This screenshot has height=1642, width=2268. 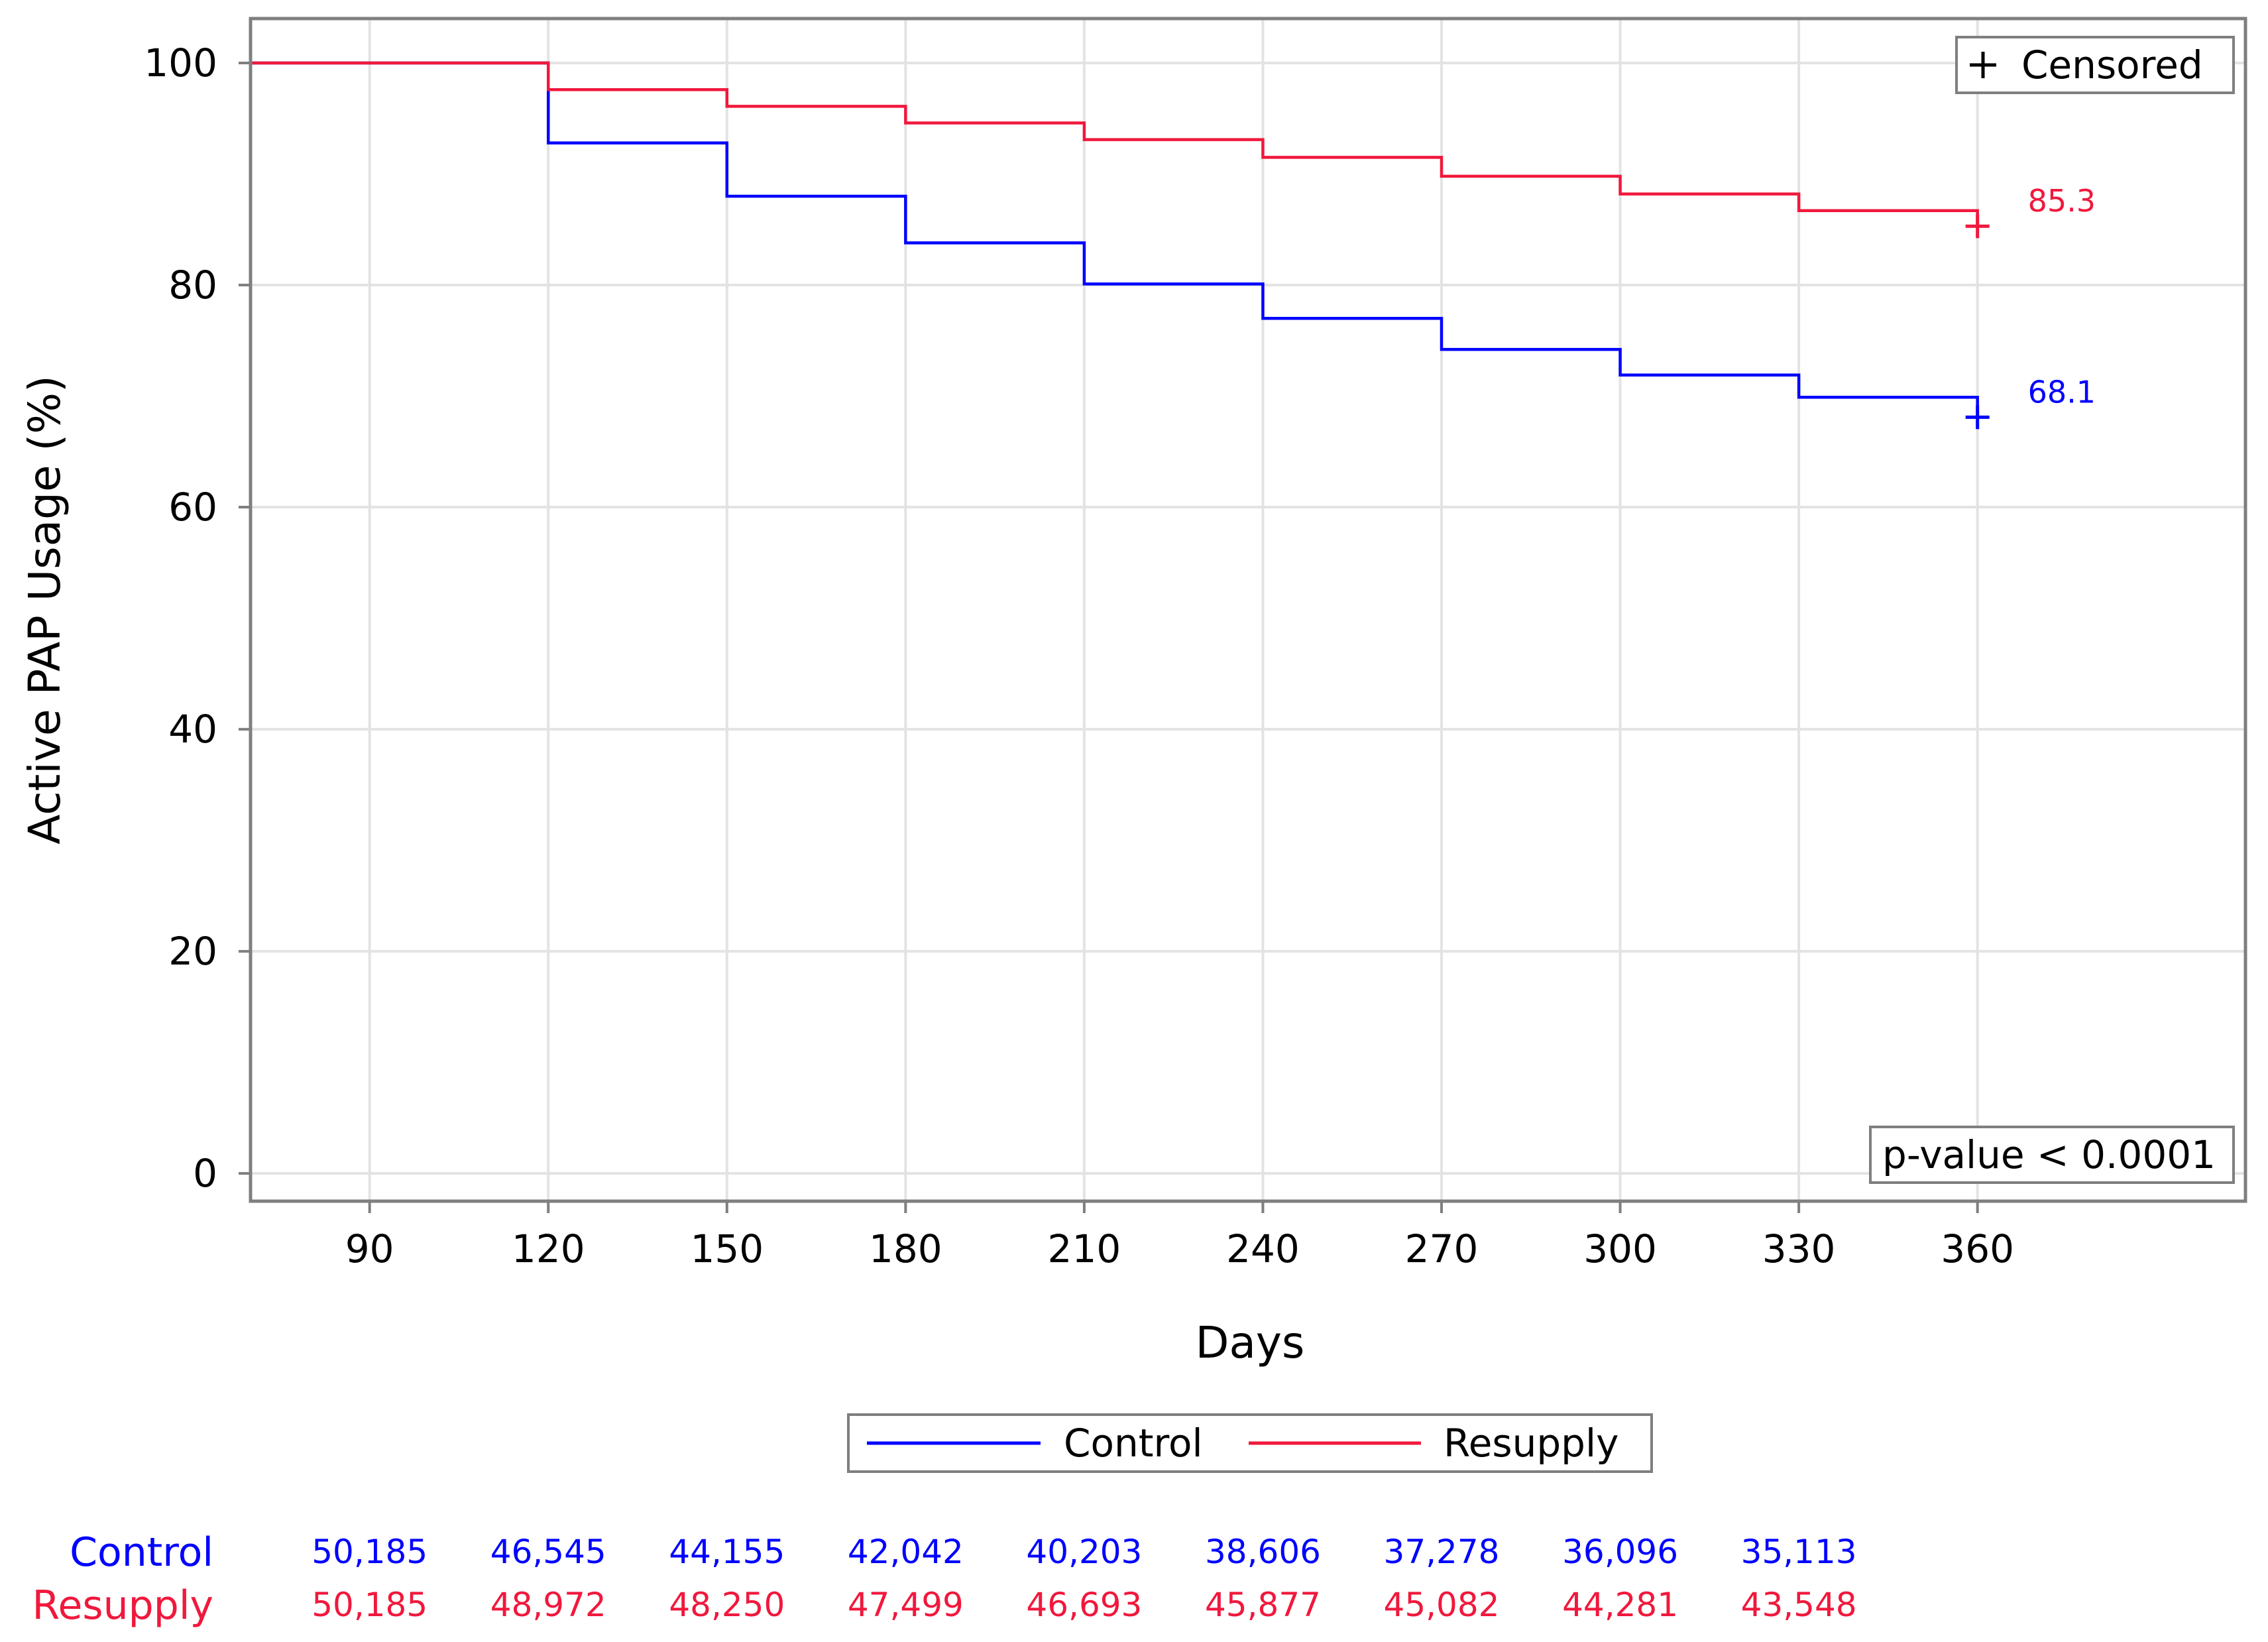 I want to click on y-tick-label: 100, so click(x=180, y=63).